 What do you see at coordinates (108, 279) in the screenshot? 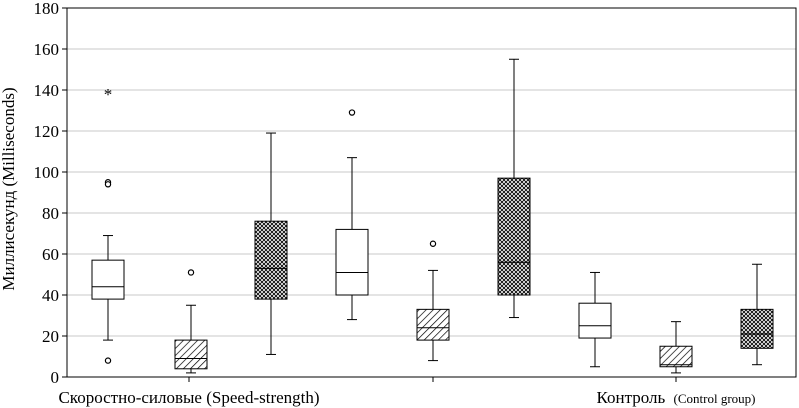
I see `box-1-iqr` at bounding box center [108, 279].